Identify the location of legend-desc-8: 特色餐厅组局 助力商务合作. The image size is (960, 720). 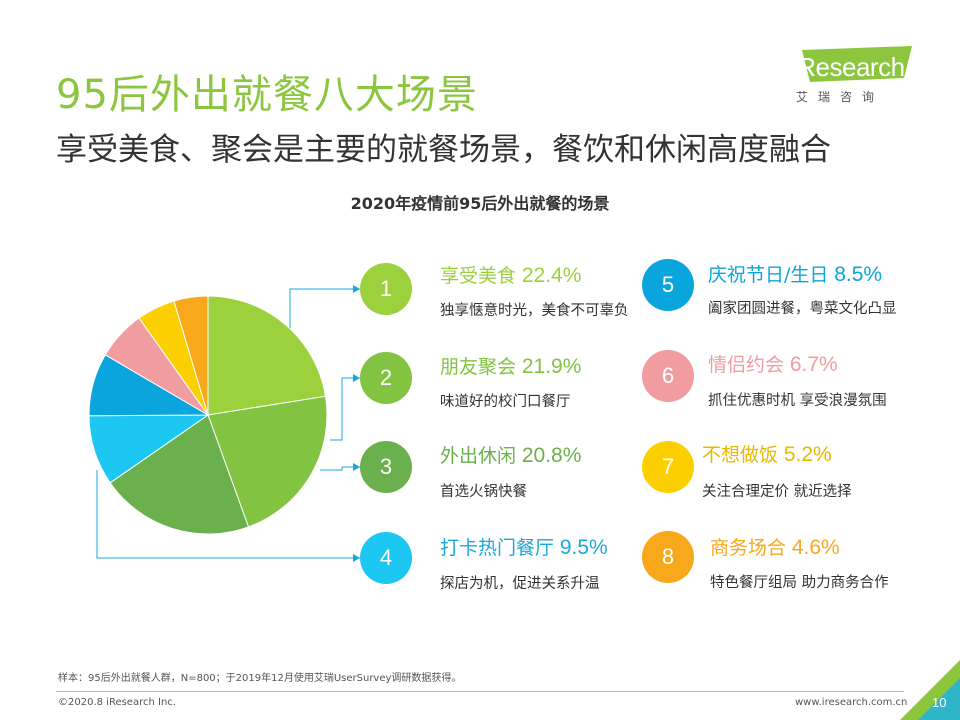
(799, 583).